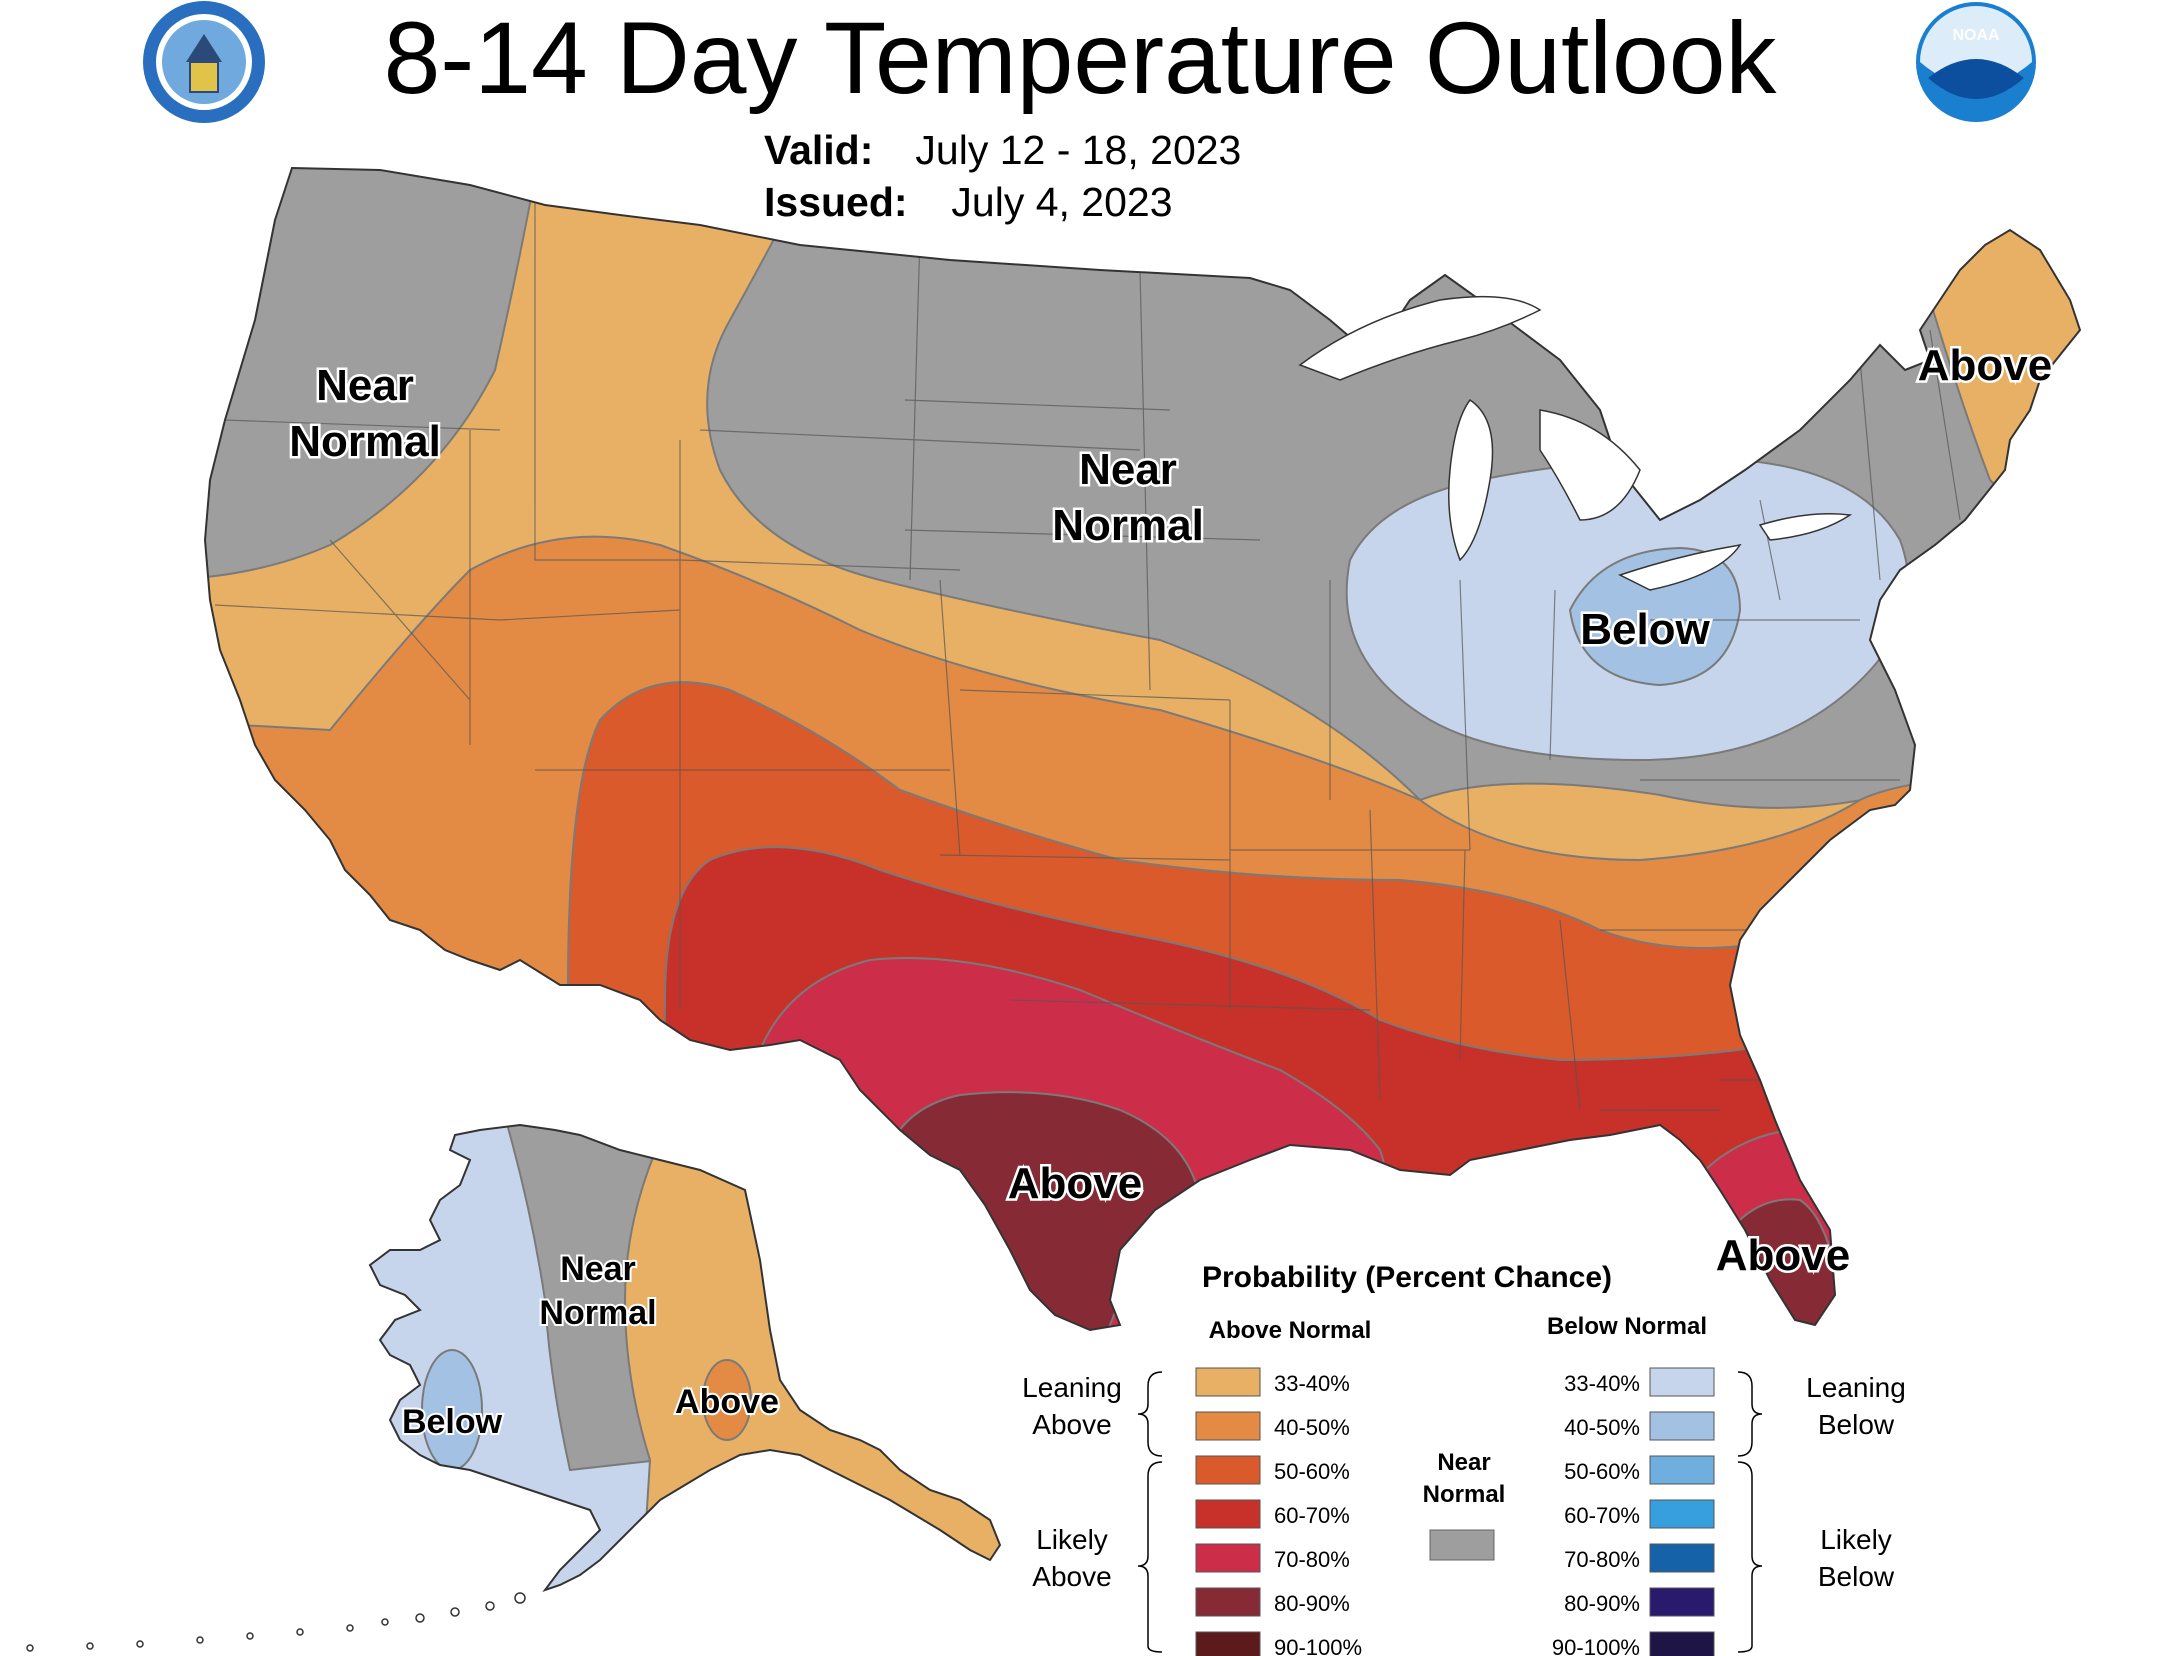 The height and width of the screenshot is (1656, 2160). What do you see at coordinates (1463, 1462) in the screenshot?
I see `legend-near-normal-label-1: Near` at bounding box center [1463, 1462].